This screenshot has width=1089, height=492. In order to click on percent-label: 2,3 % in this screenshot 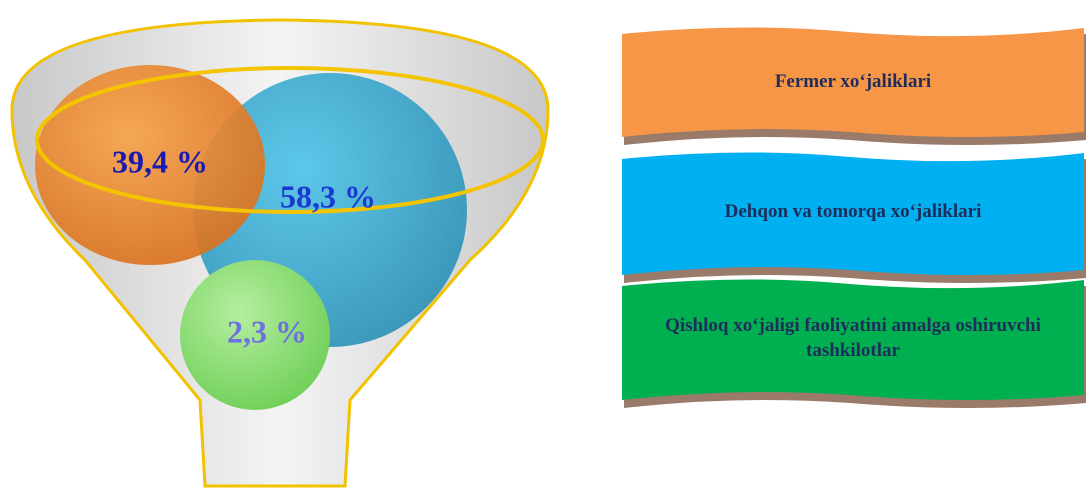, I will do `click(267, 331)`.